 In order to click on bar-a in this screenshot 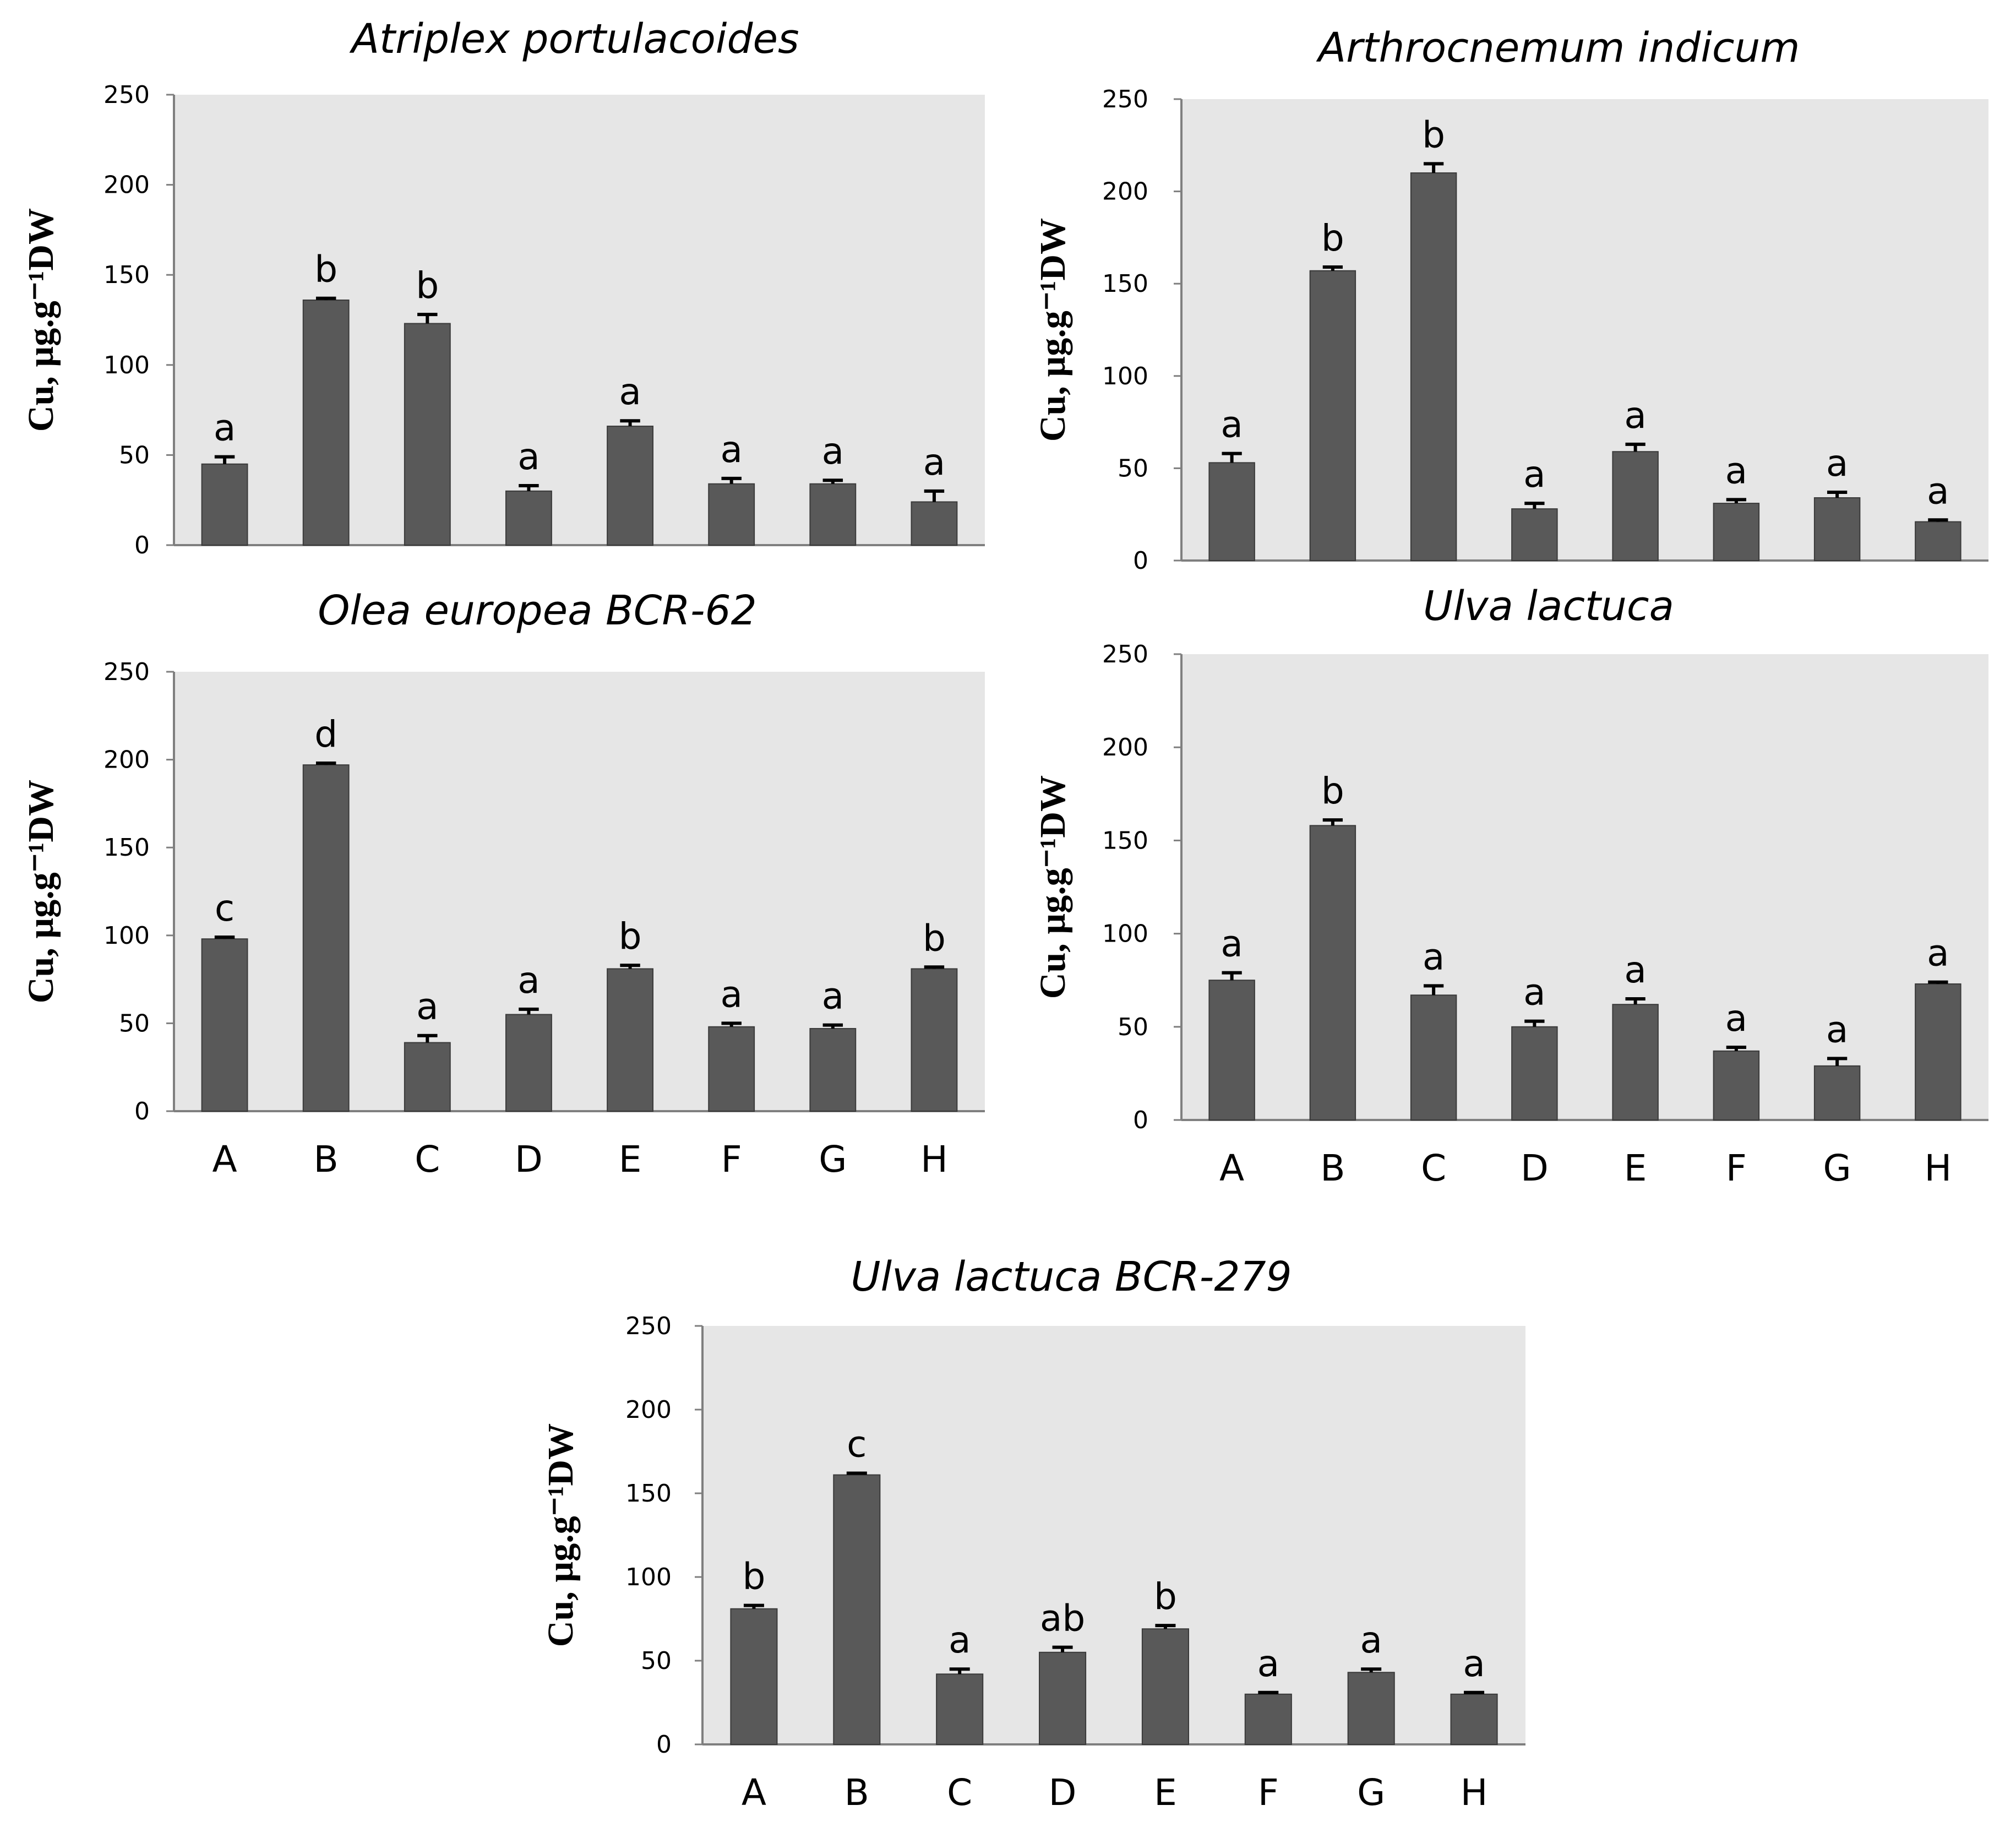, I will do `click(1231, 1050)`.